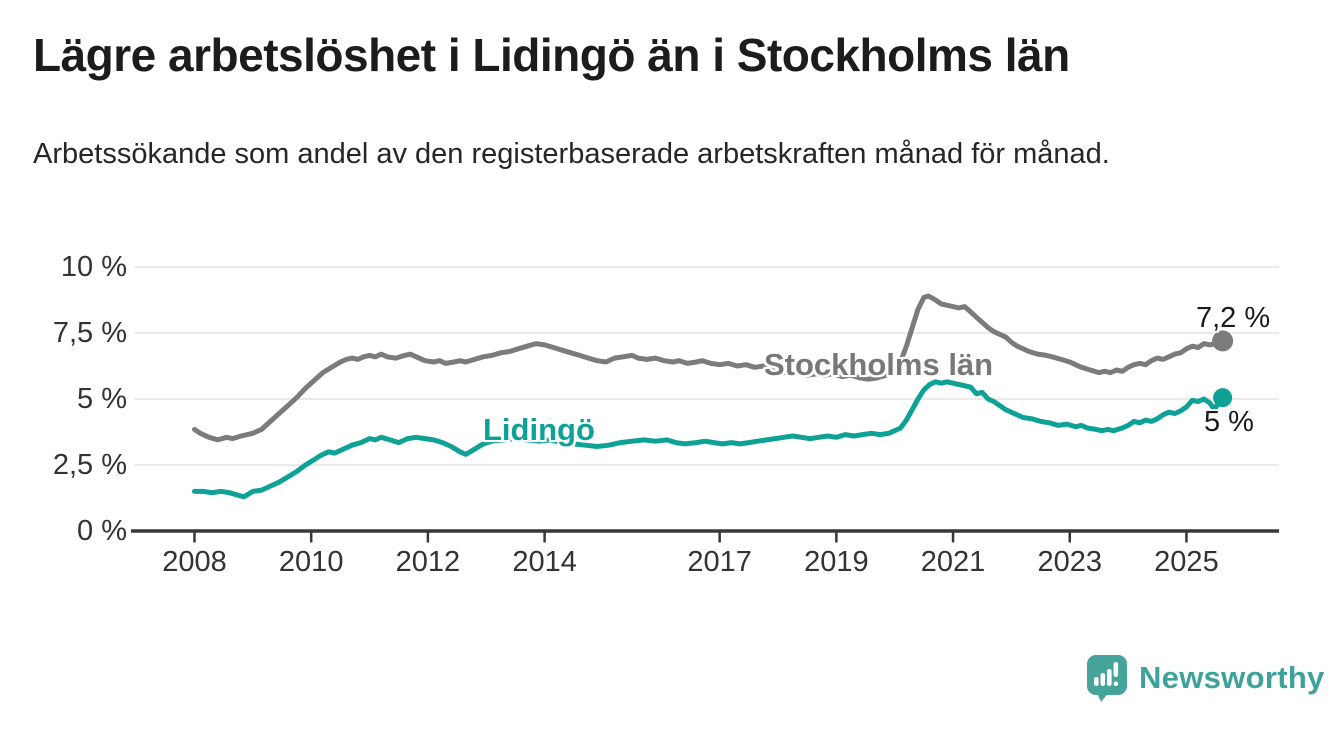  Describe the element at coordinates (1233, 318) in the screenshot. I see `end-value-label-stockholms-lan: 7,2 %` at that location.